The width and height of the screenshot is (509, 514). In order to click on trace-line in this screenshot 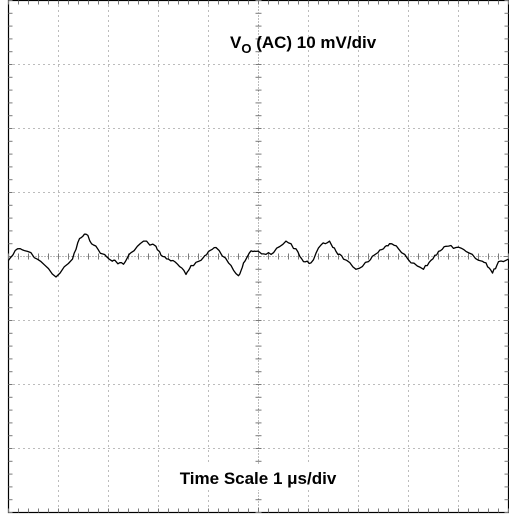, I will do `click(258, 255)`.